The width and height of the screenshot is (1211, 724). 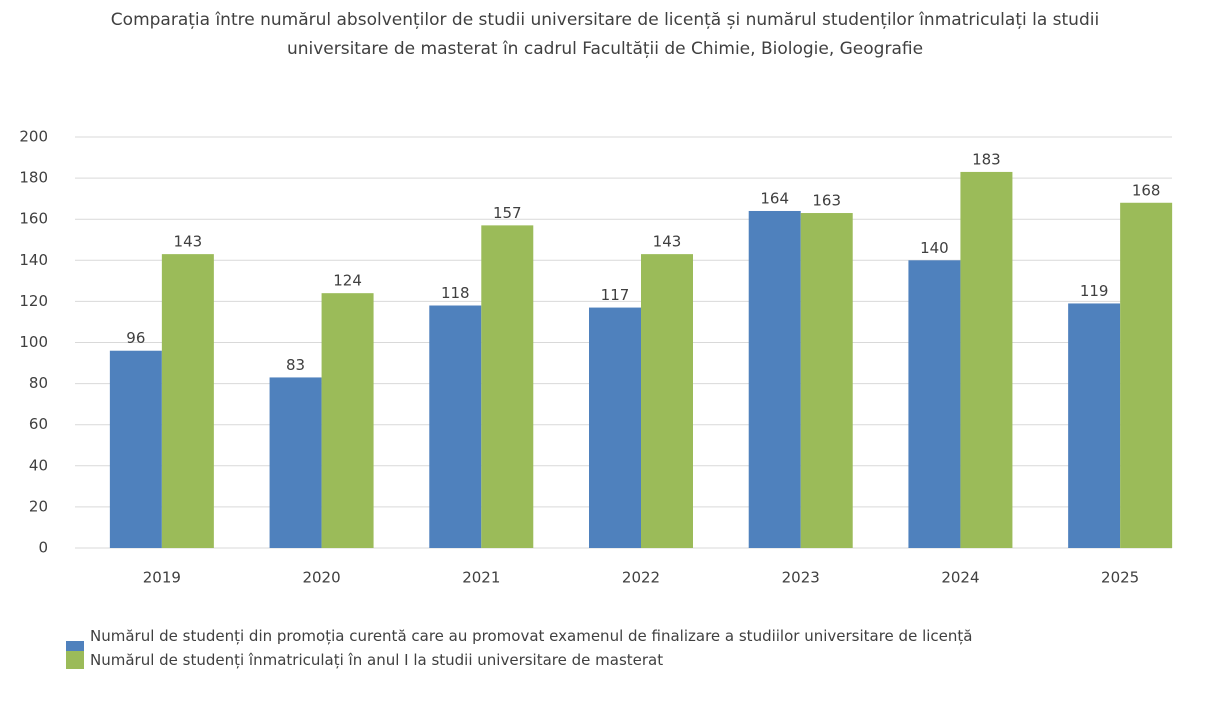 I want to click on y-tick-label: 120, so click(x=33, y=301).